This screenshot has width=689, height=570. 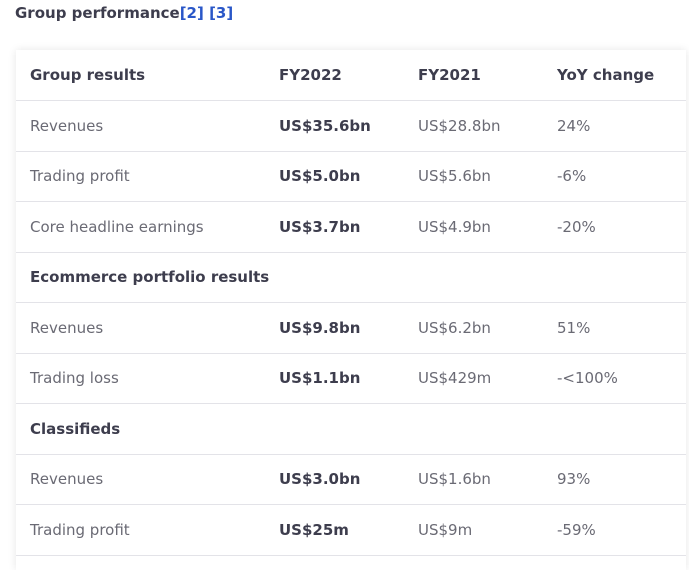 What do you see at coordinates (614, 75) in the screenshot?
I see `column-header-yoy-change: YoY change` at bounding box center [614, 75].